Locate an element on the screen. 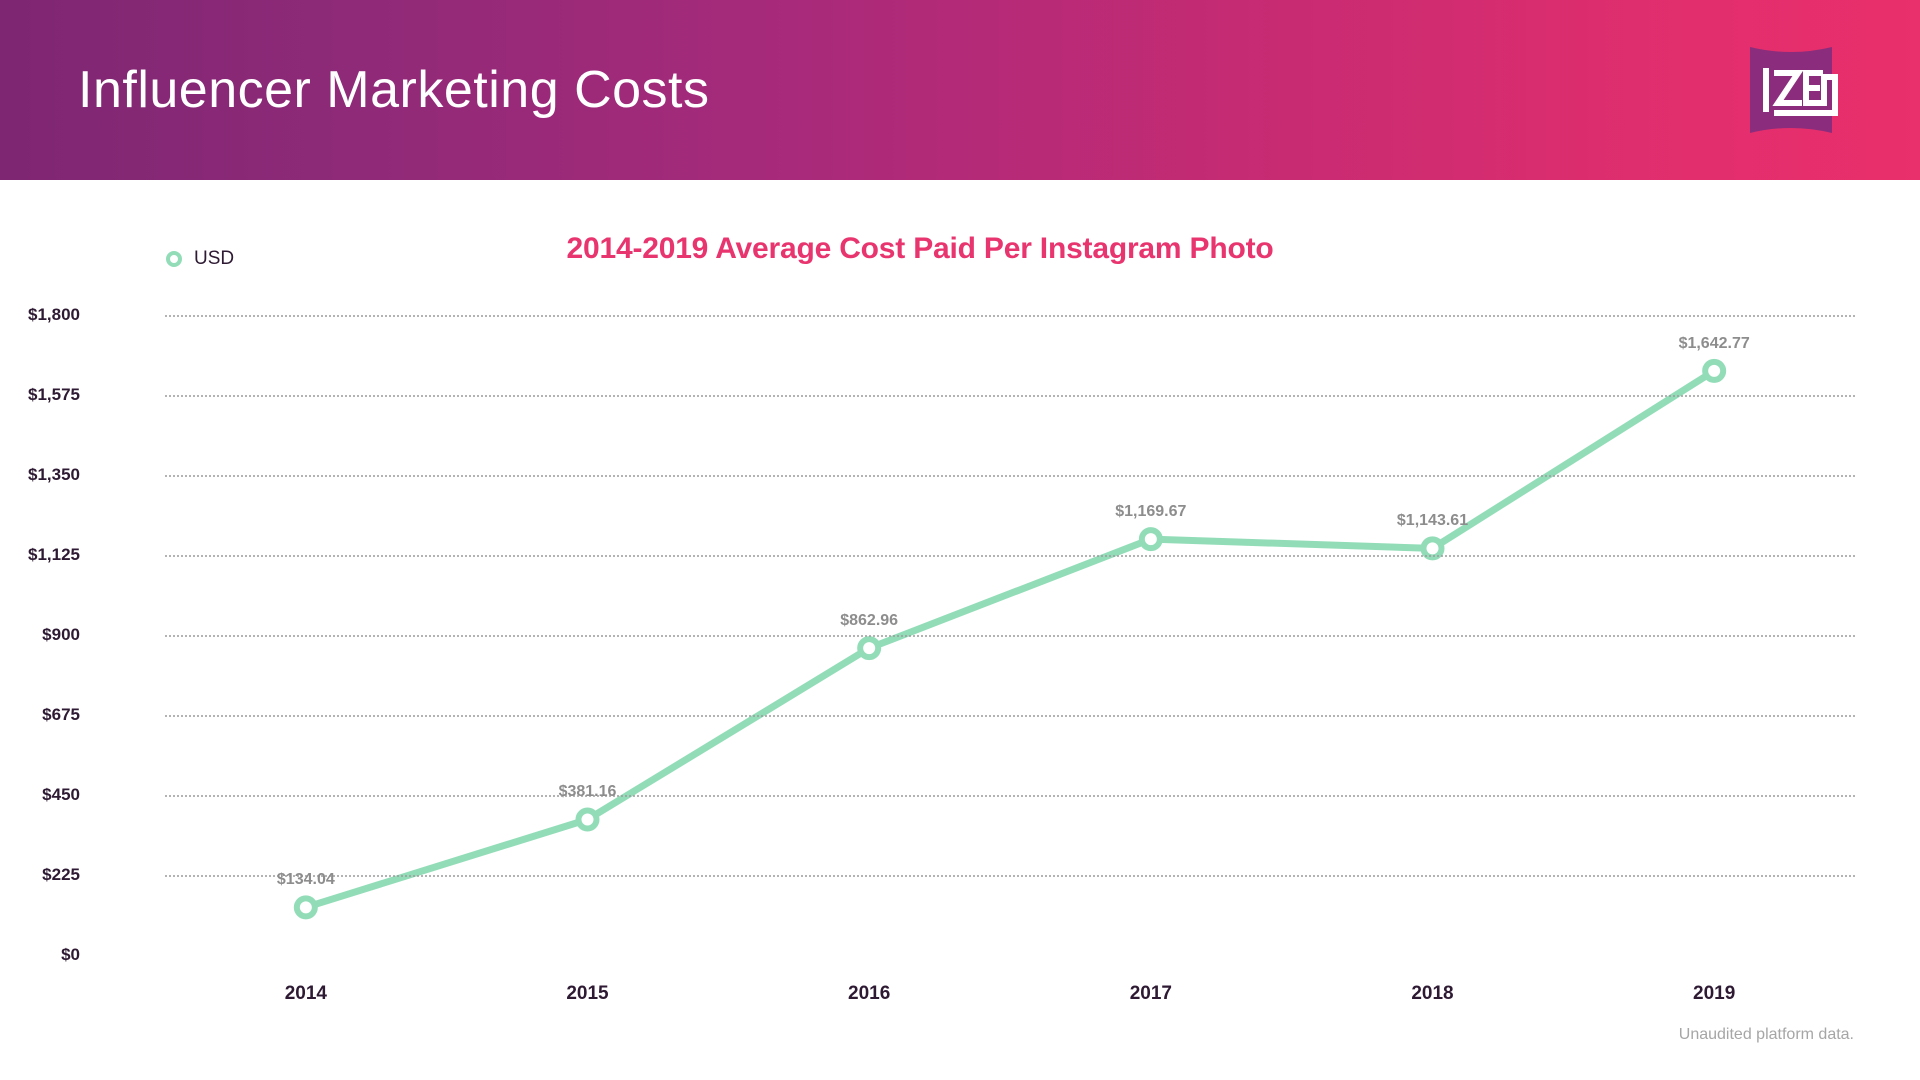 The height and width of the screenshot is (1080, 1920). legend-label-usd: USD is located at coordinates (214, 258).